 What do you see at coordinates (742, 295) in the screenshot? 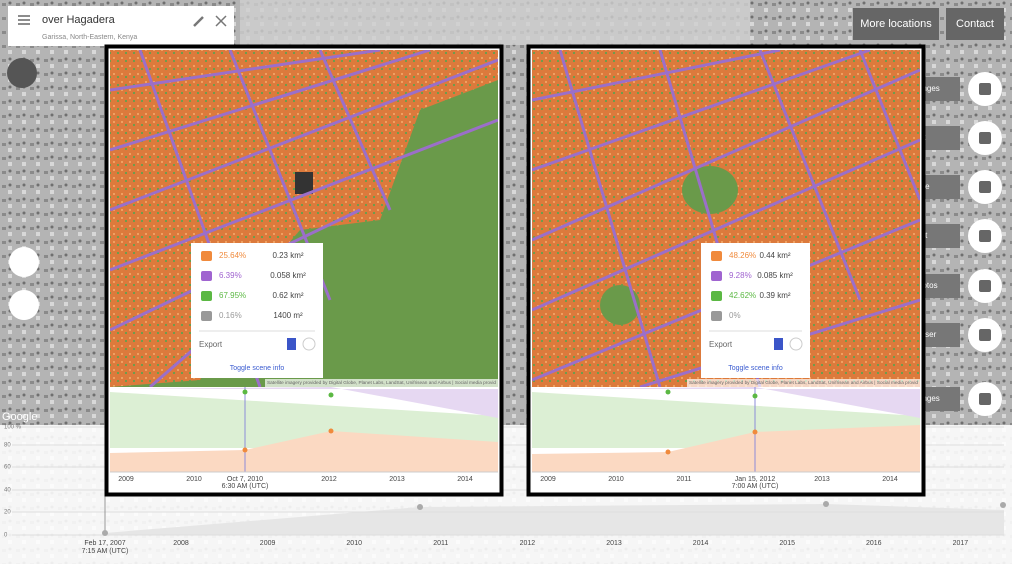
I see `class-percent: 42.62%` at bounding box center [742, 295].